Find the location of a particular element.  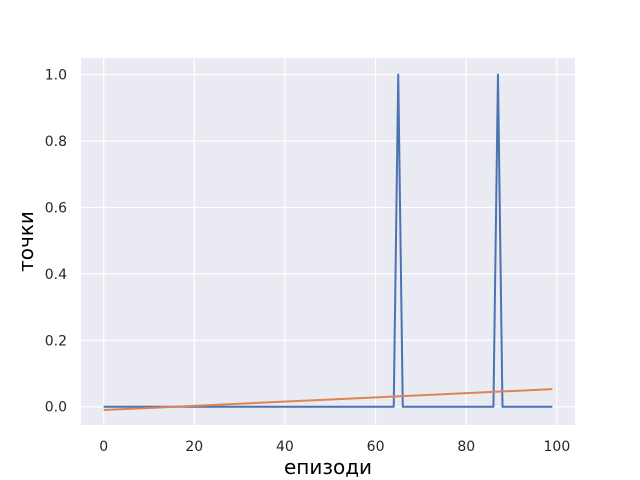

x-tick-label: 60 is located at coordinates (376, 447).